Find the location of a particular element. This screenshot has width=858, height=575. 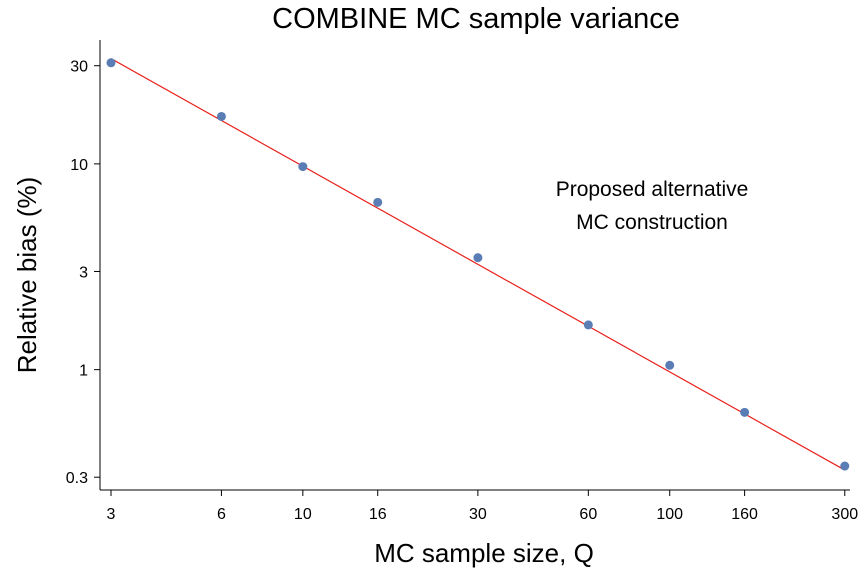

x-tick-label: 6 is located at coordinates (221, 514).